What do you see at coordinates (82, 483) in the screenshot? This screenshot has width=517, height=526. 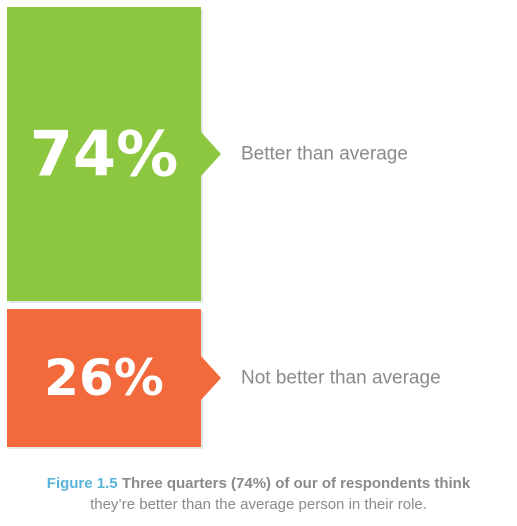 I see `figure-label: Figure 1.5` at bounding box center [82, 483].